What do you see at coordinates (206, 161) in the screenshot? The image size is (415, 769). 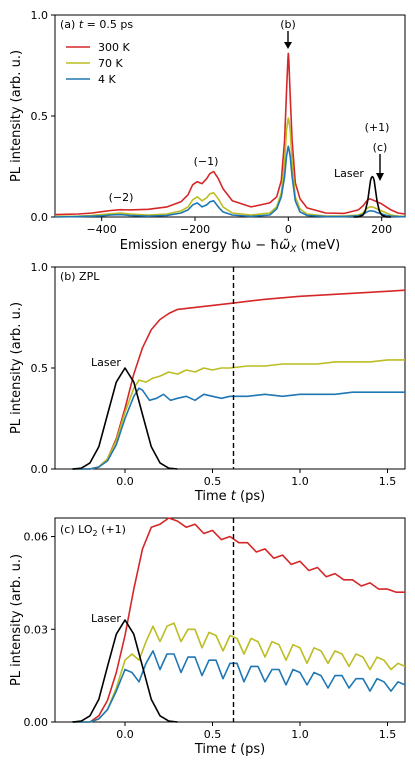 I see `annotation-minus-1: (−1)` at bounding box center [206, 161].